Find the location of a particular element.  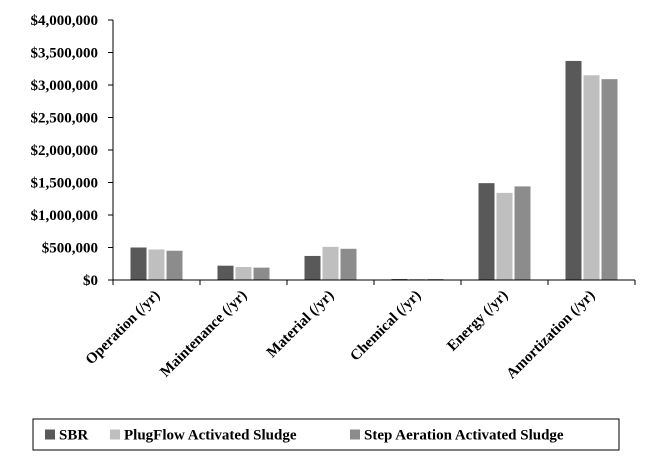

y-tick-label: $1,500,000 is located at coordinates (65, 184).